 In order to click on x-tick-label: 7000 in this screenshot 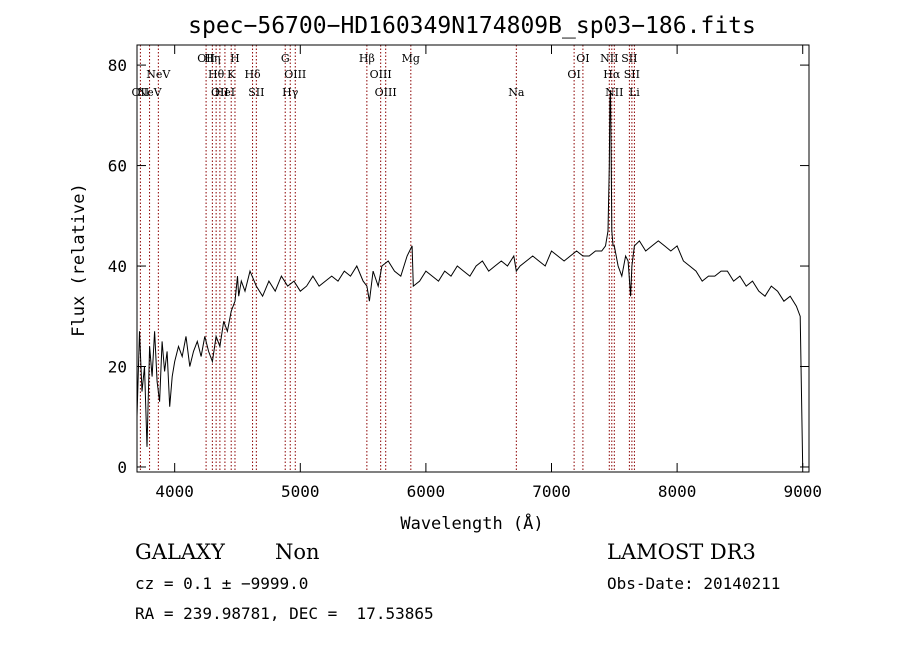, I will do `click(551, 491)`.